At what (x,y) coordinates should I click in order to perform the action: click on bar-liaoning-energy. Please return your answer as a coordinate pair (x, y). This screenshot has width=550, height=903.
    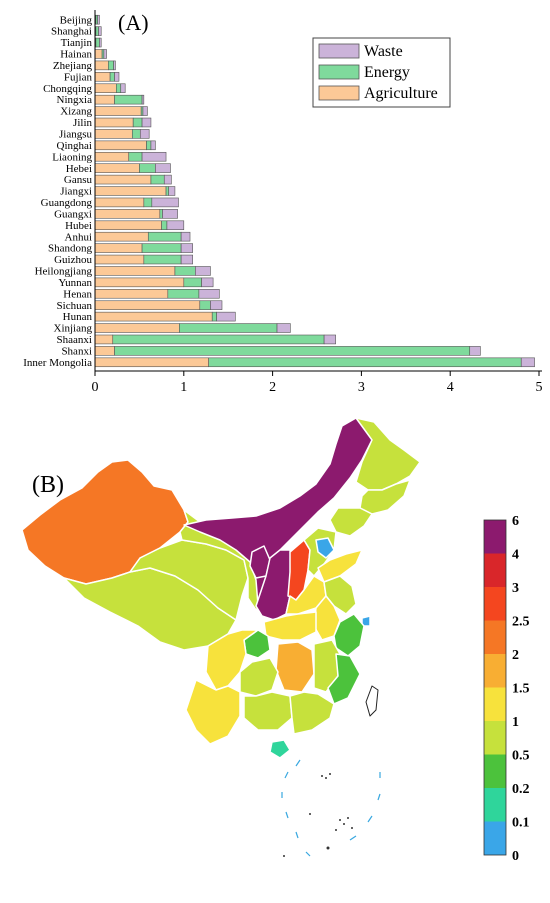
    Looking at the image, I should click on (135, 156).